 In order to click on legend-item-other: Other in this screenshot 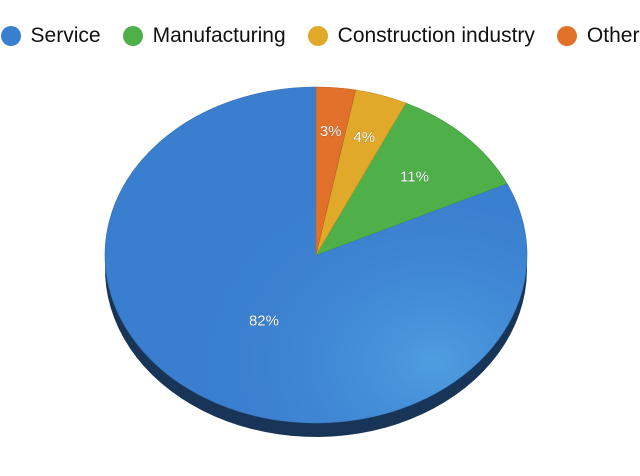, I will do `click(598, 36)`.